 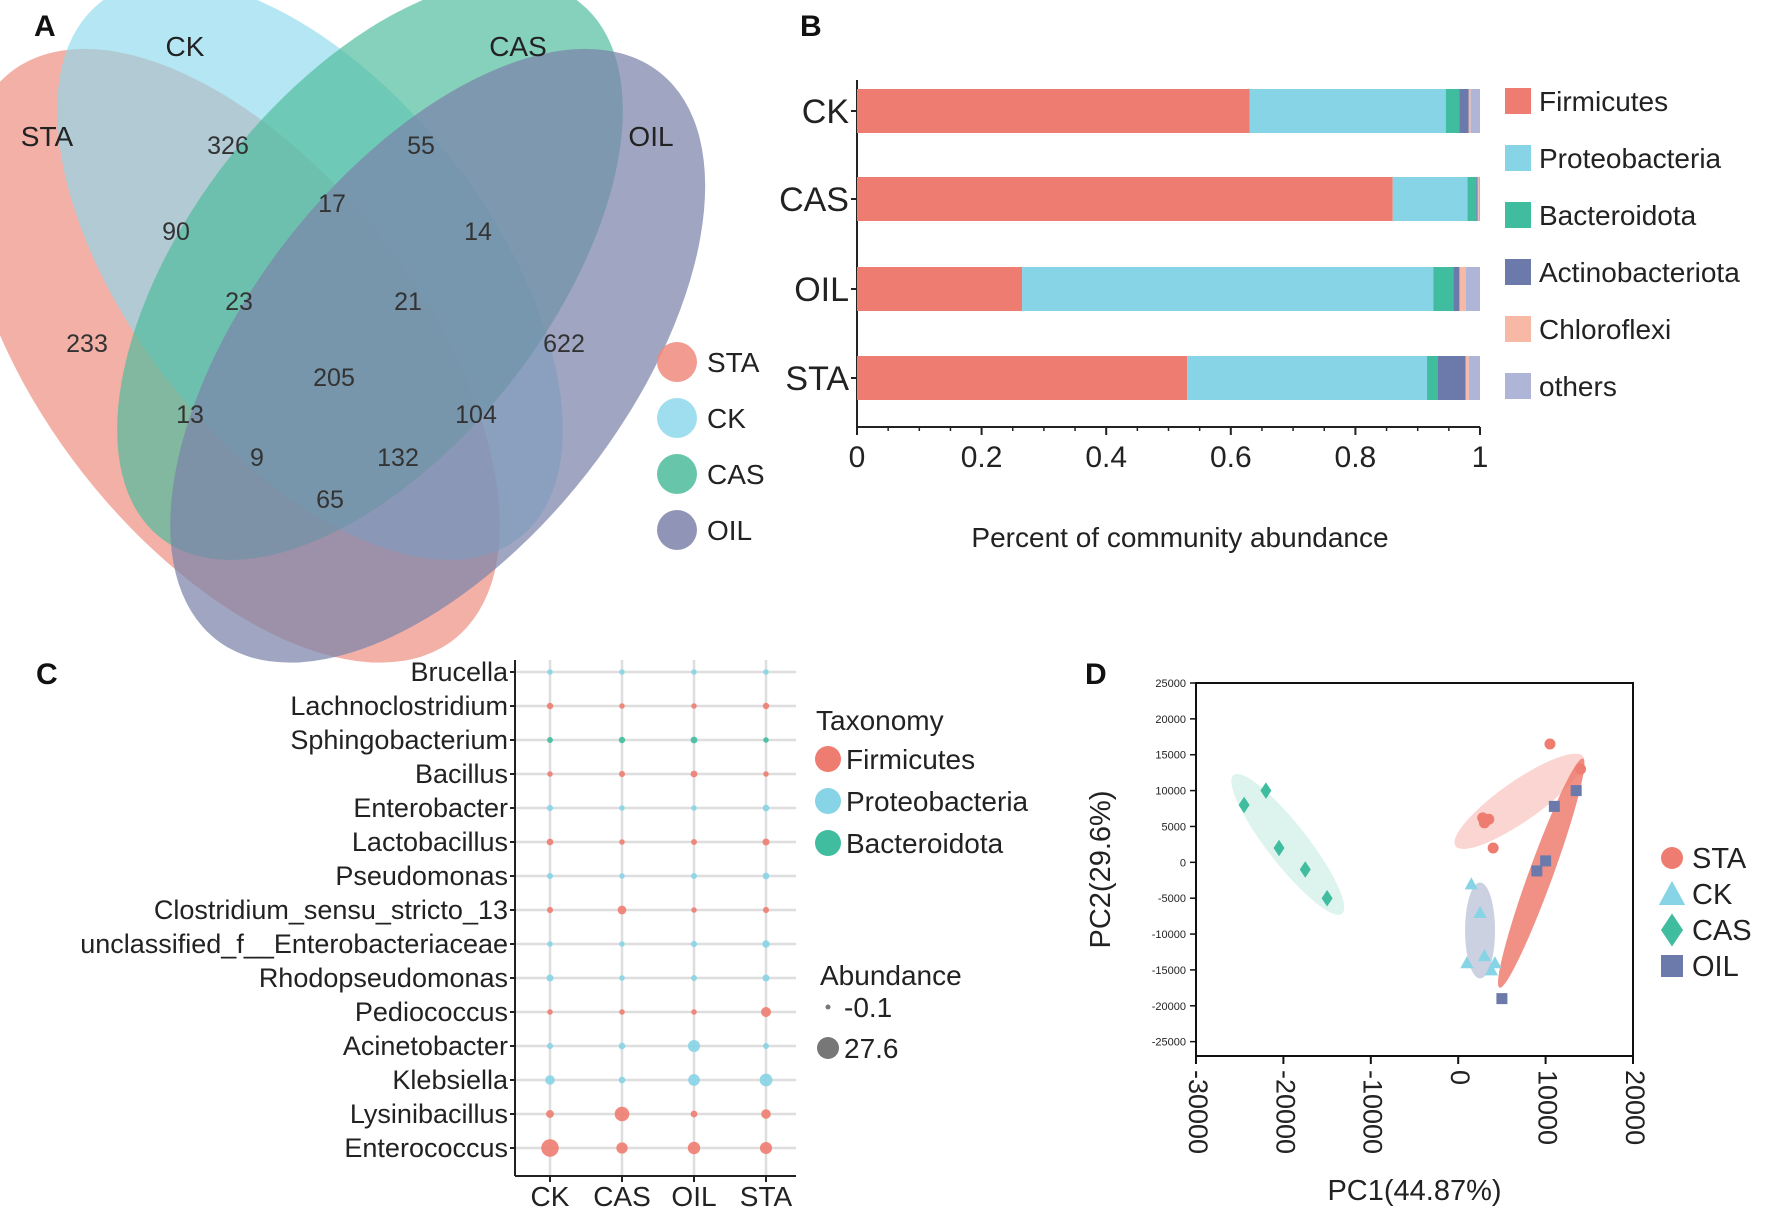 I want to click on b-x-tick-label: 0.8, so click(x=1356, y=457).